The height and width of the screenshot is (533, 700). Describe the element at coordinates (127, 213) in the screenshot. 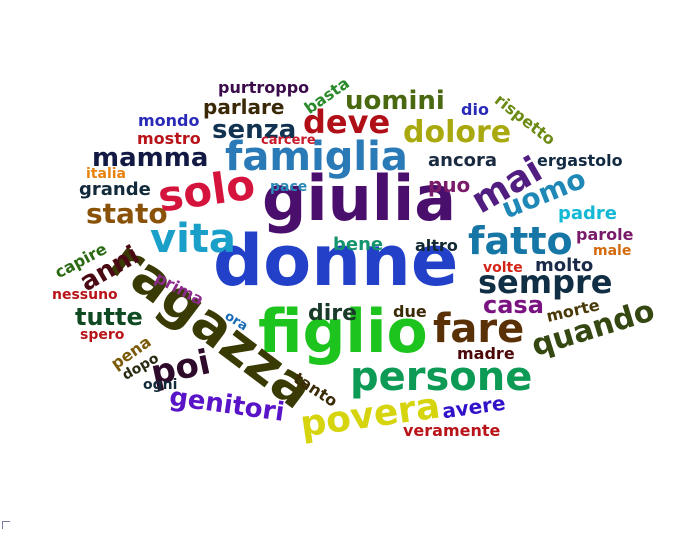

I see `word-stato: stato` at that location.